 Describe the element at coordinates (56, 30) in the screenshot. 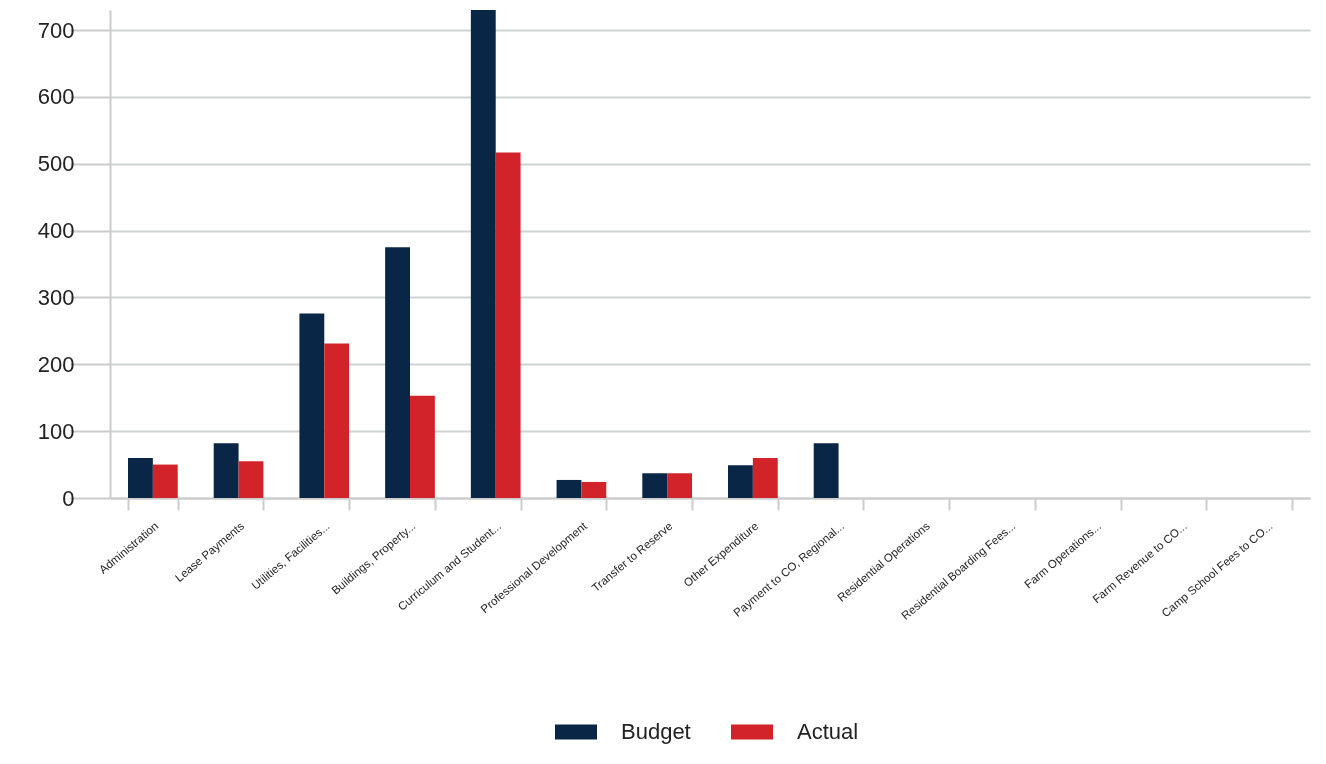

I see `y-tick-label: 700` at that location.